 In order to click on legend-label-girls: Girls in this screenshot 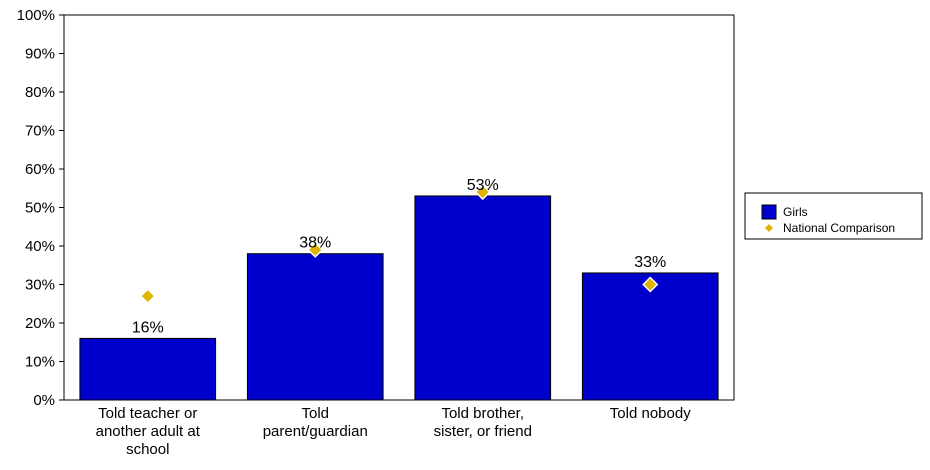, I will do `click(795, 212)`.